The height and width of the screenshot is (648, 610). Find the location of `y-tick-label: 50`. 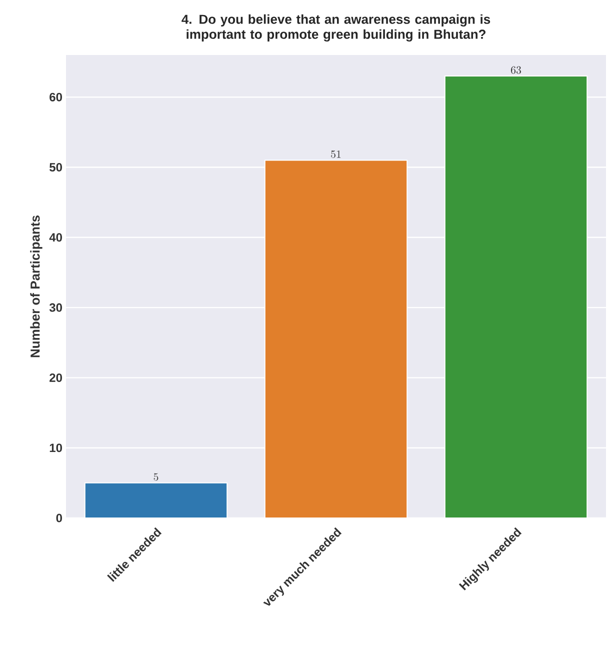

y-tick-label: 50 is located at coordinates (56, 167).